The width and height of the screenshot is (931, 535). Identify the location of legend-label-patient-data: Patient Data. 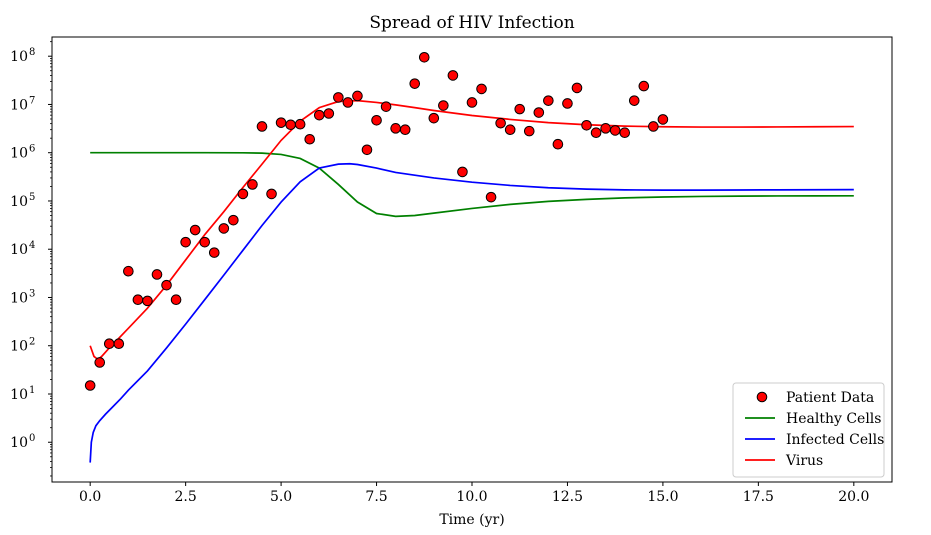
(830, 398).